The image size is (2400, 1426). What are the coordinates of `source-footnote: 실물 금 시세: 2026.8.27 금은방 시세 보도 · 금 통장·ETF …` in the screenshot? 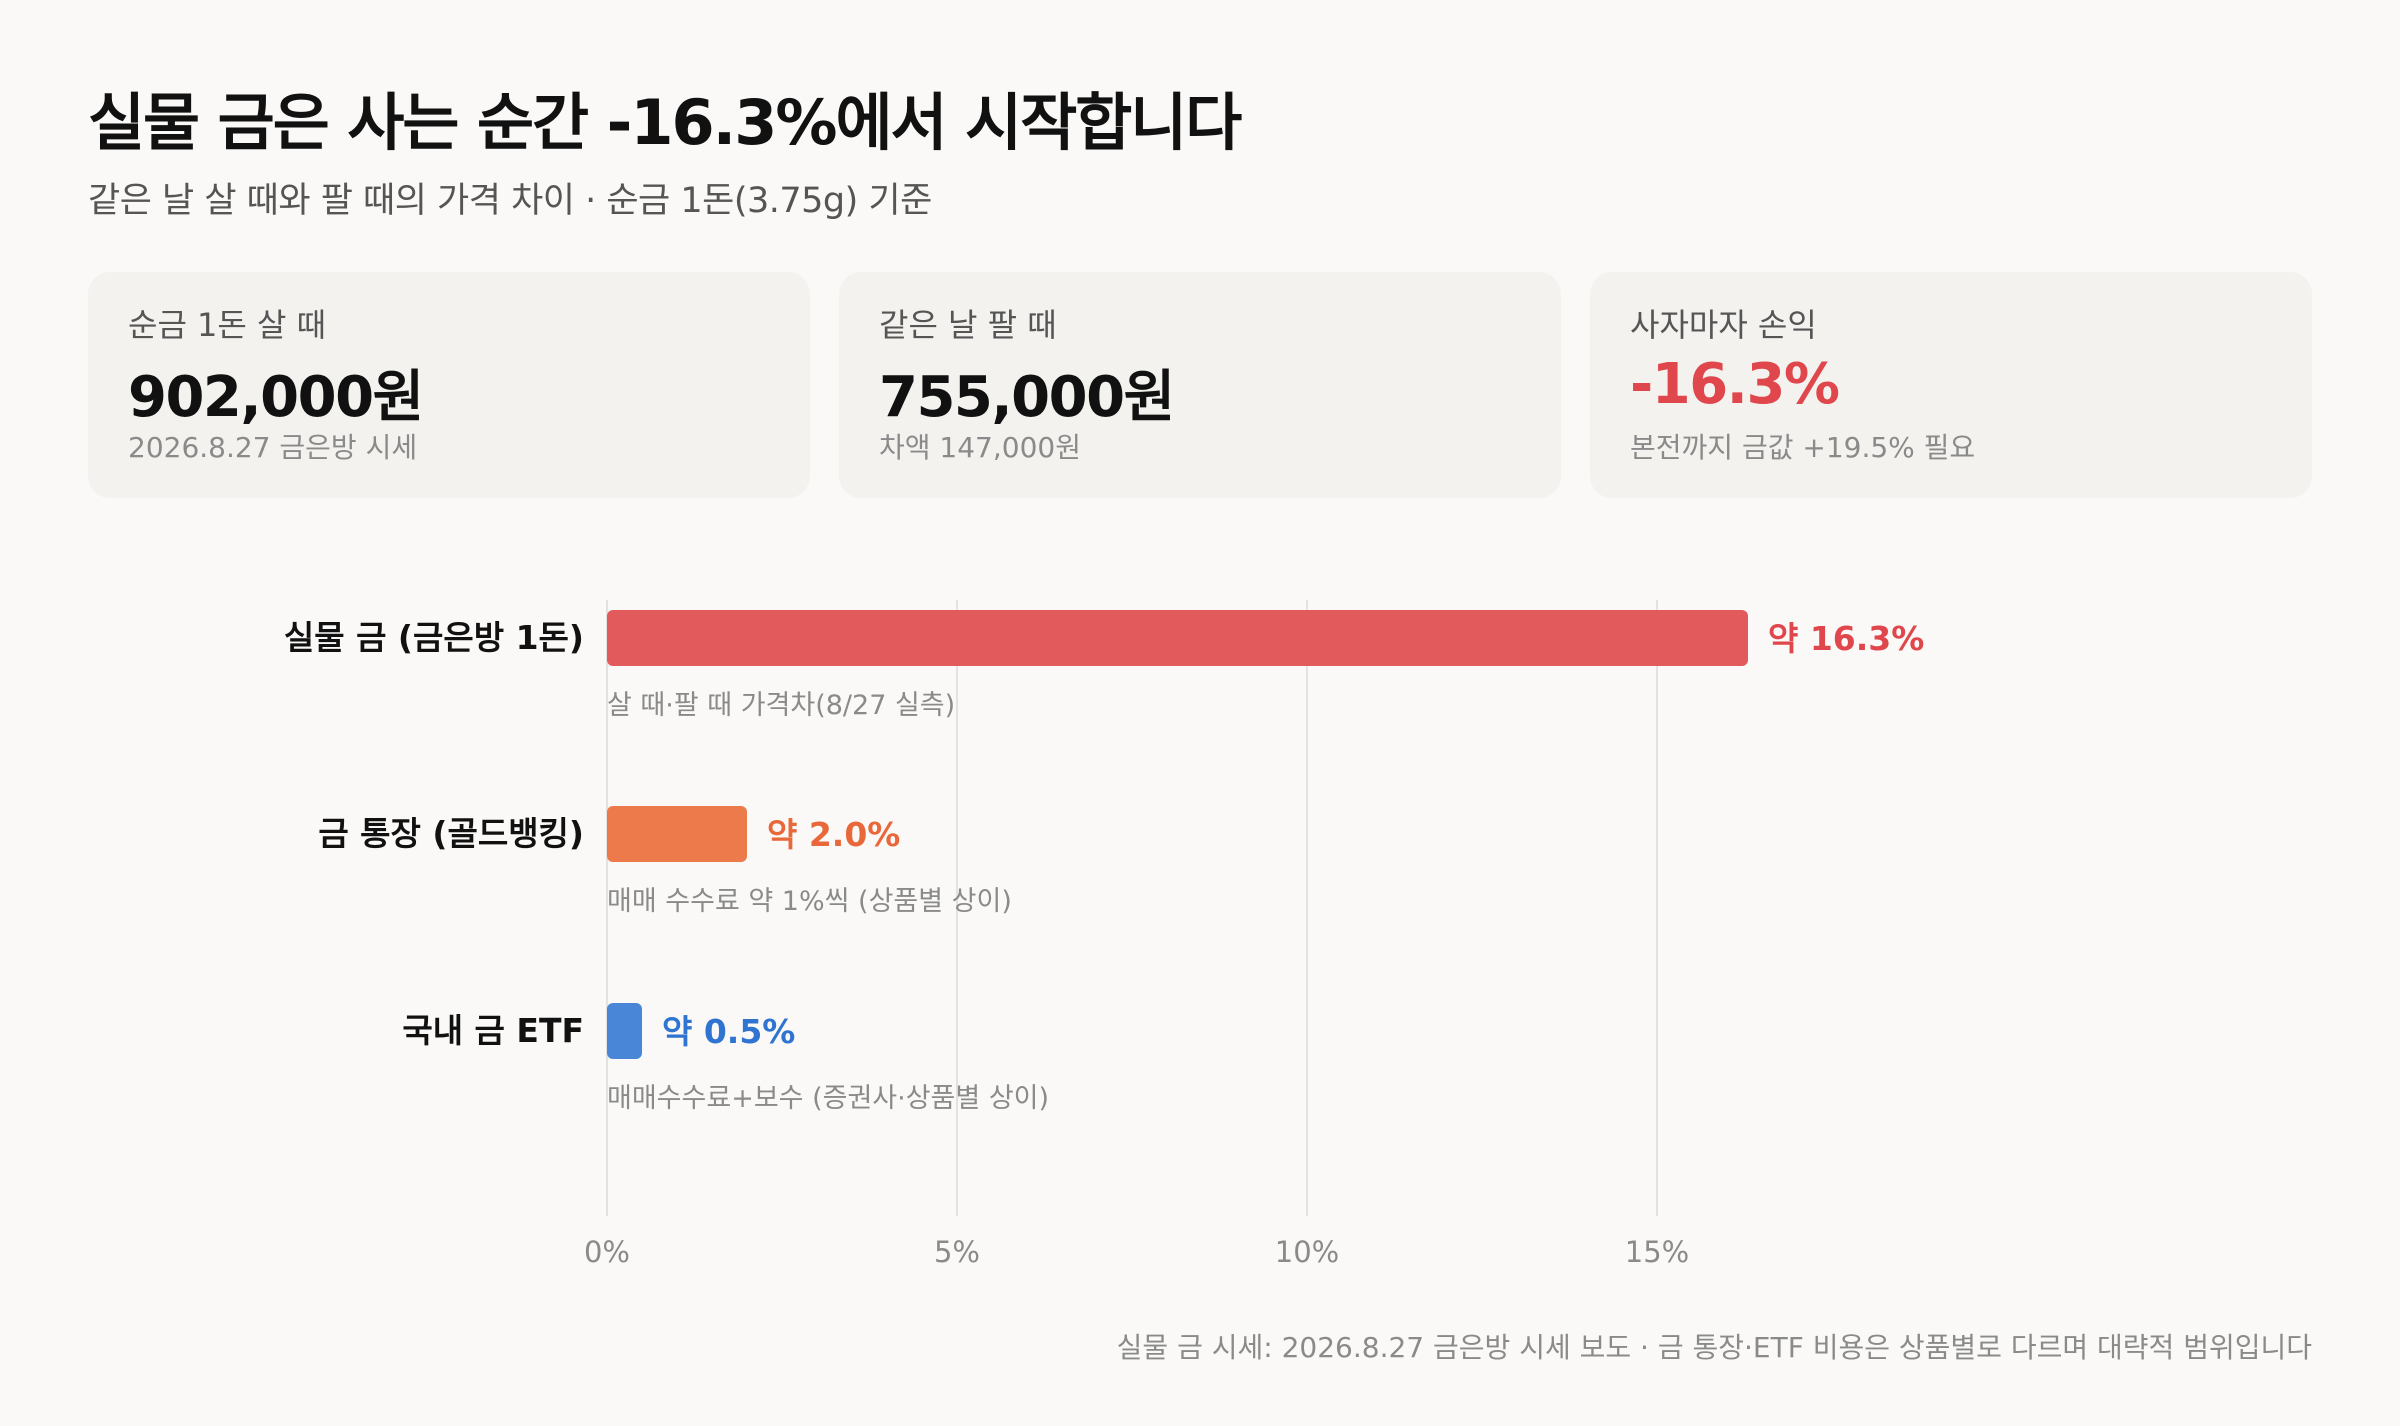 It's located at (1714, 1347).